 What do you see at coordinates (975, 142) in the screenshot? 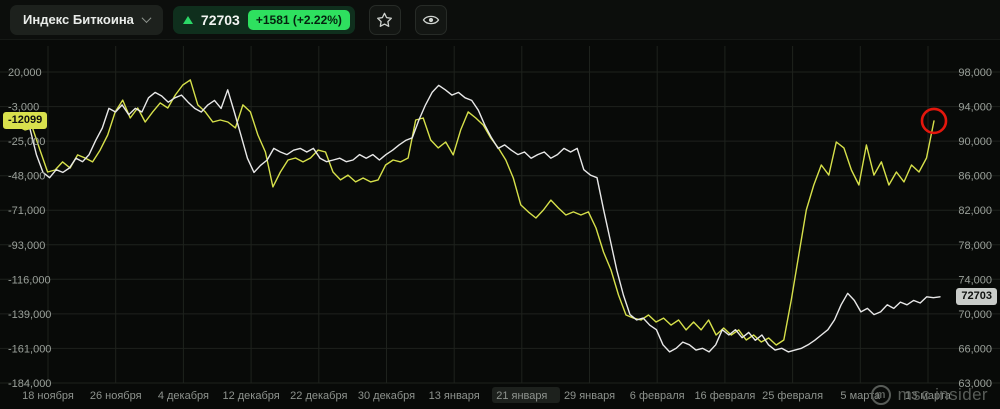
I see `right-axis-tick-label: 90,000` at bounding box center [975, 142].